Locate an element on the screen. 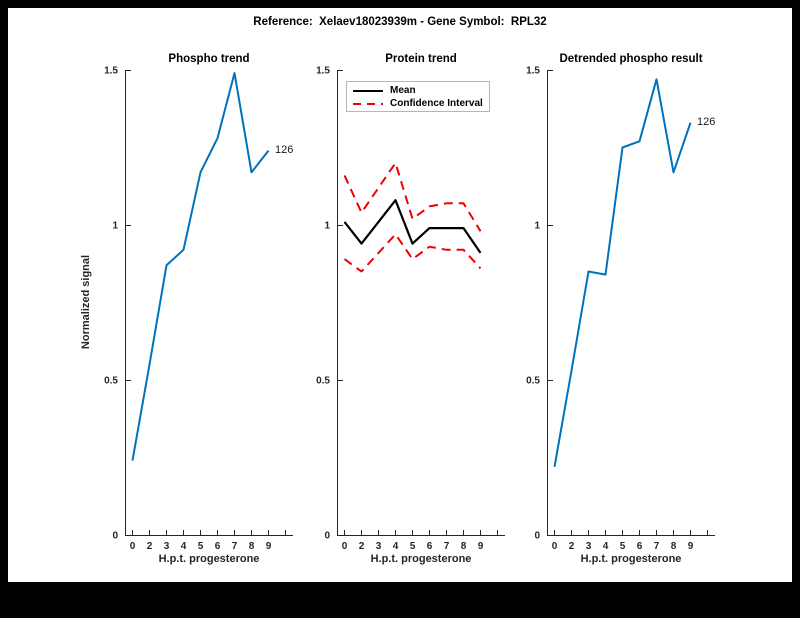 This screenshot has width=800, height=618. legend-entry-confidence-interval: Confidence Interval is located at coordinates (418, 103).